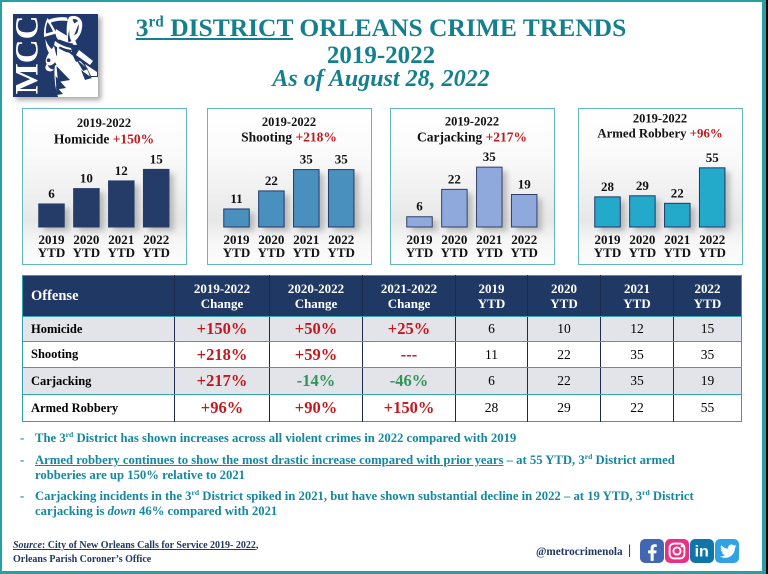 The height and width of the screenshot is (574, 768). What do you see at coordinates (157, 158) in the screenshot?
I see `svg-text: 15` at bounding box center [157, 158].